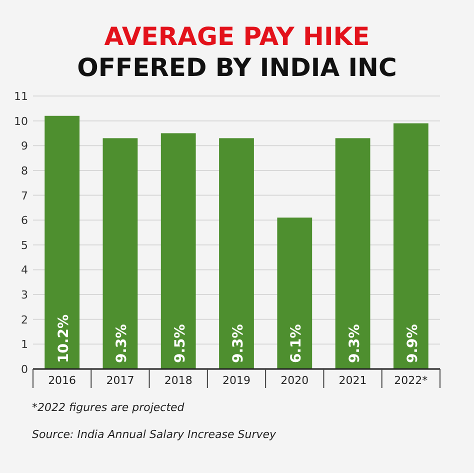 The image size is (474, 473). Describe the element at coordinates (109, 407) in the screenshot. I see `text: *2022 figures are projected` at that location.